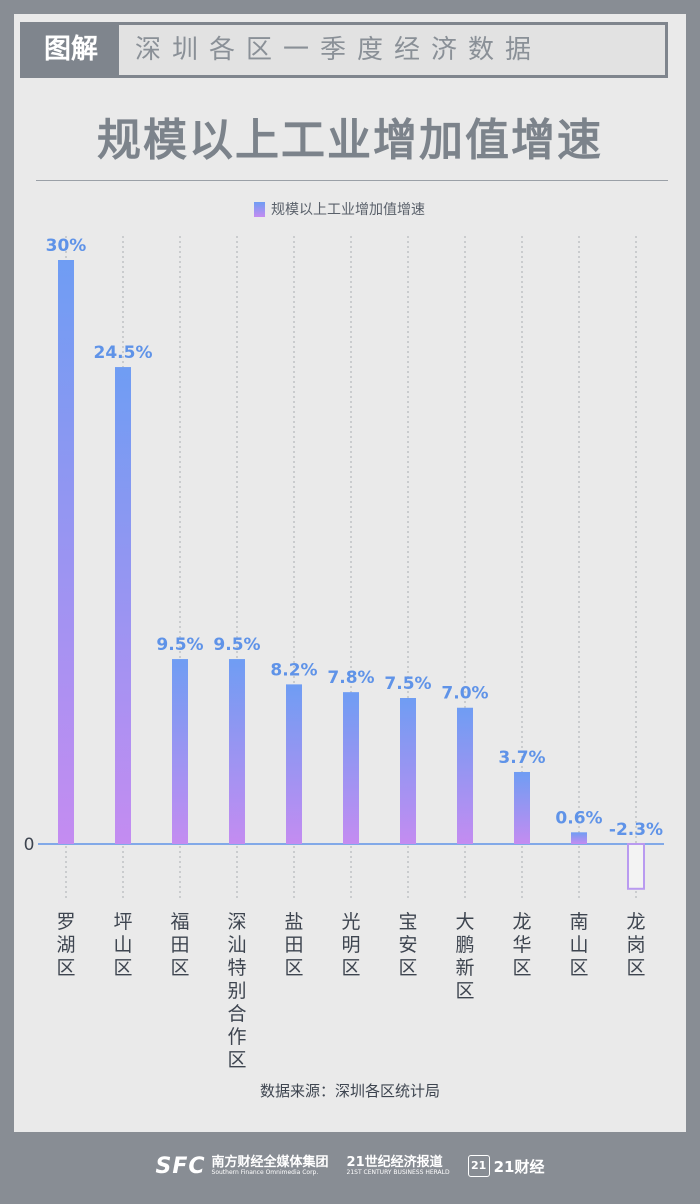  I want to click on sfc-name: 南方财经全媒体集团, so click(270, 1163).